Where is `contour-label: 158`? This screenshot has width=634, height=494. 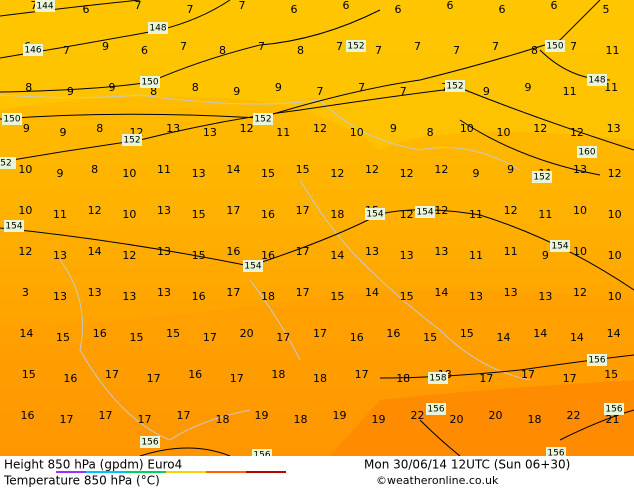 contour-label: 158 is located at coordinates (437, 379).